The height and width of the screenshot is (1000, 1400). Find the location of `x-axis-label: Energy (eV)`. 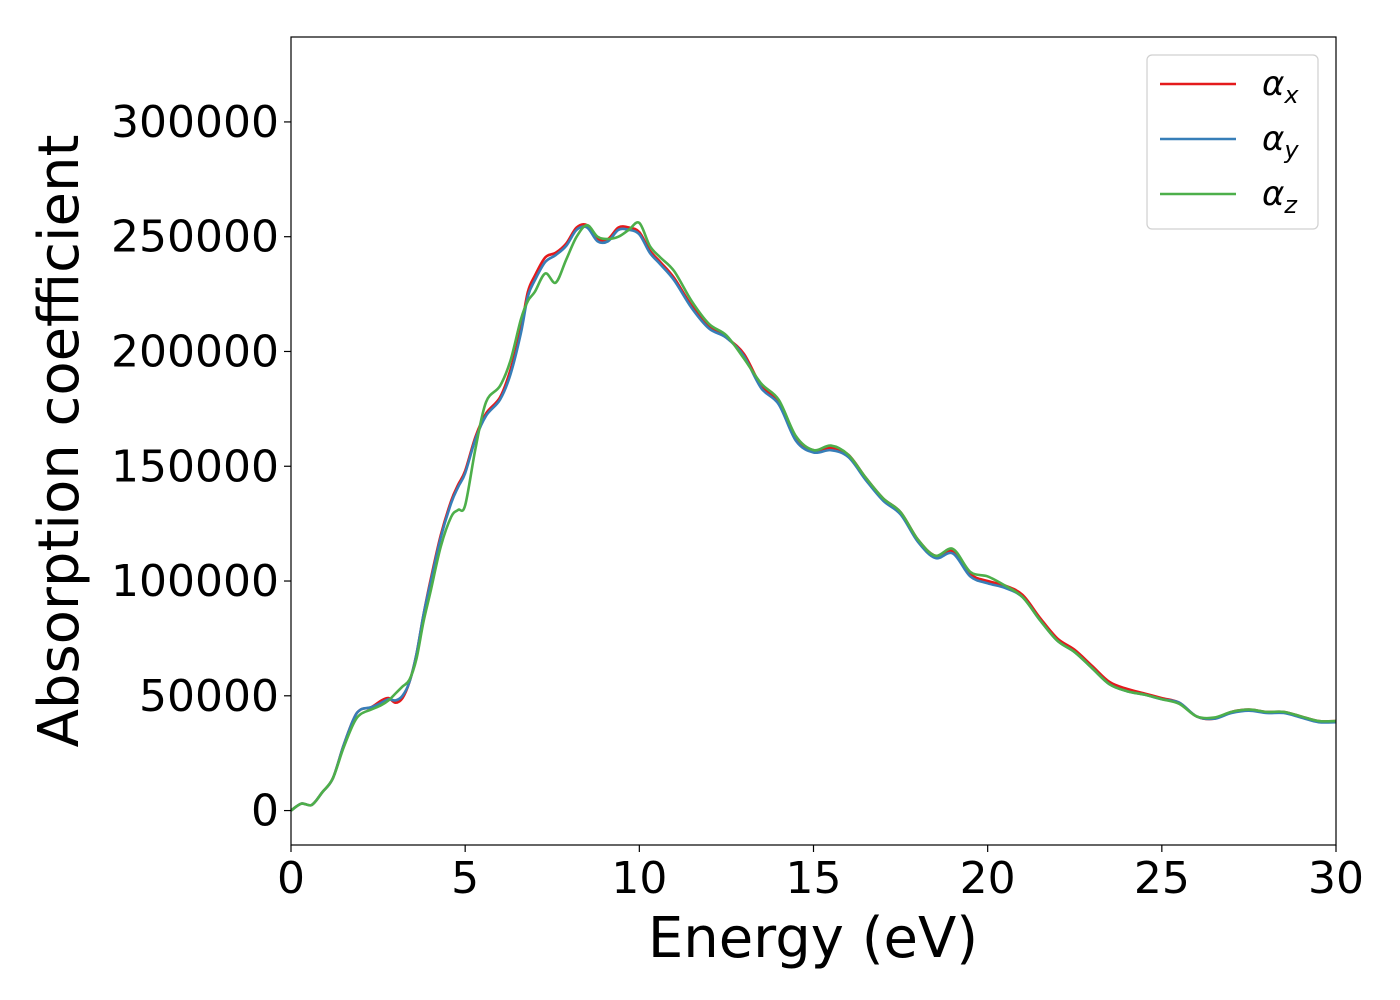

x-axis-label: Energy (eV) is located at coordinates (813, 938).